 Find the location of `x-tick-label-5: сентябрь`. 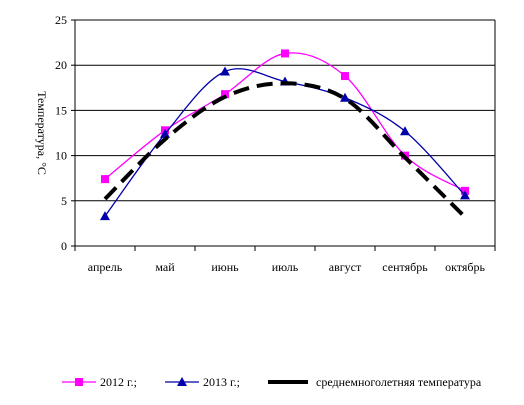

x-tick-label-5: сентябрь is located at coordinates (405, 267).